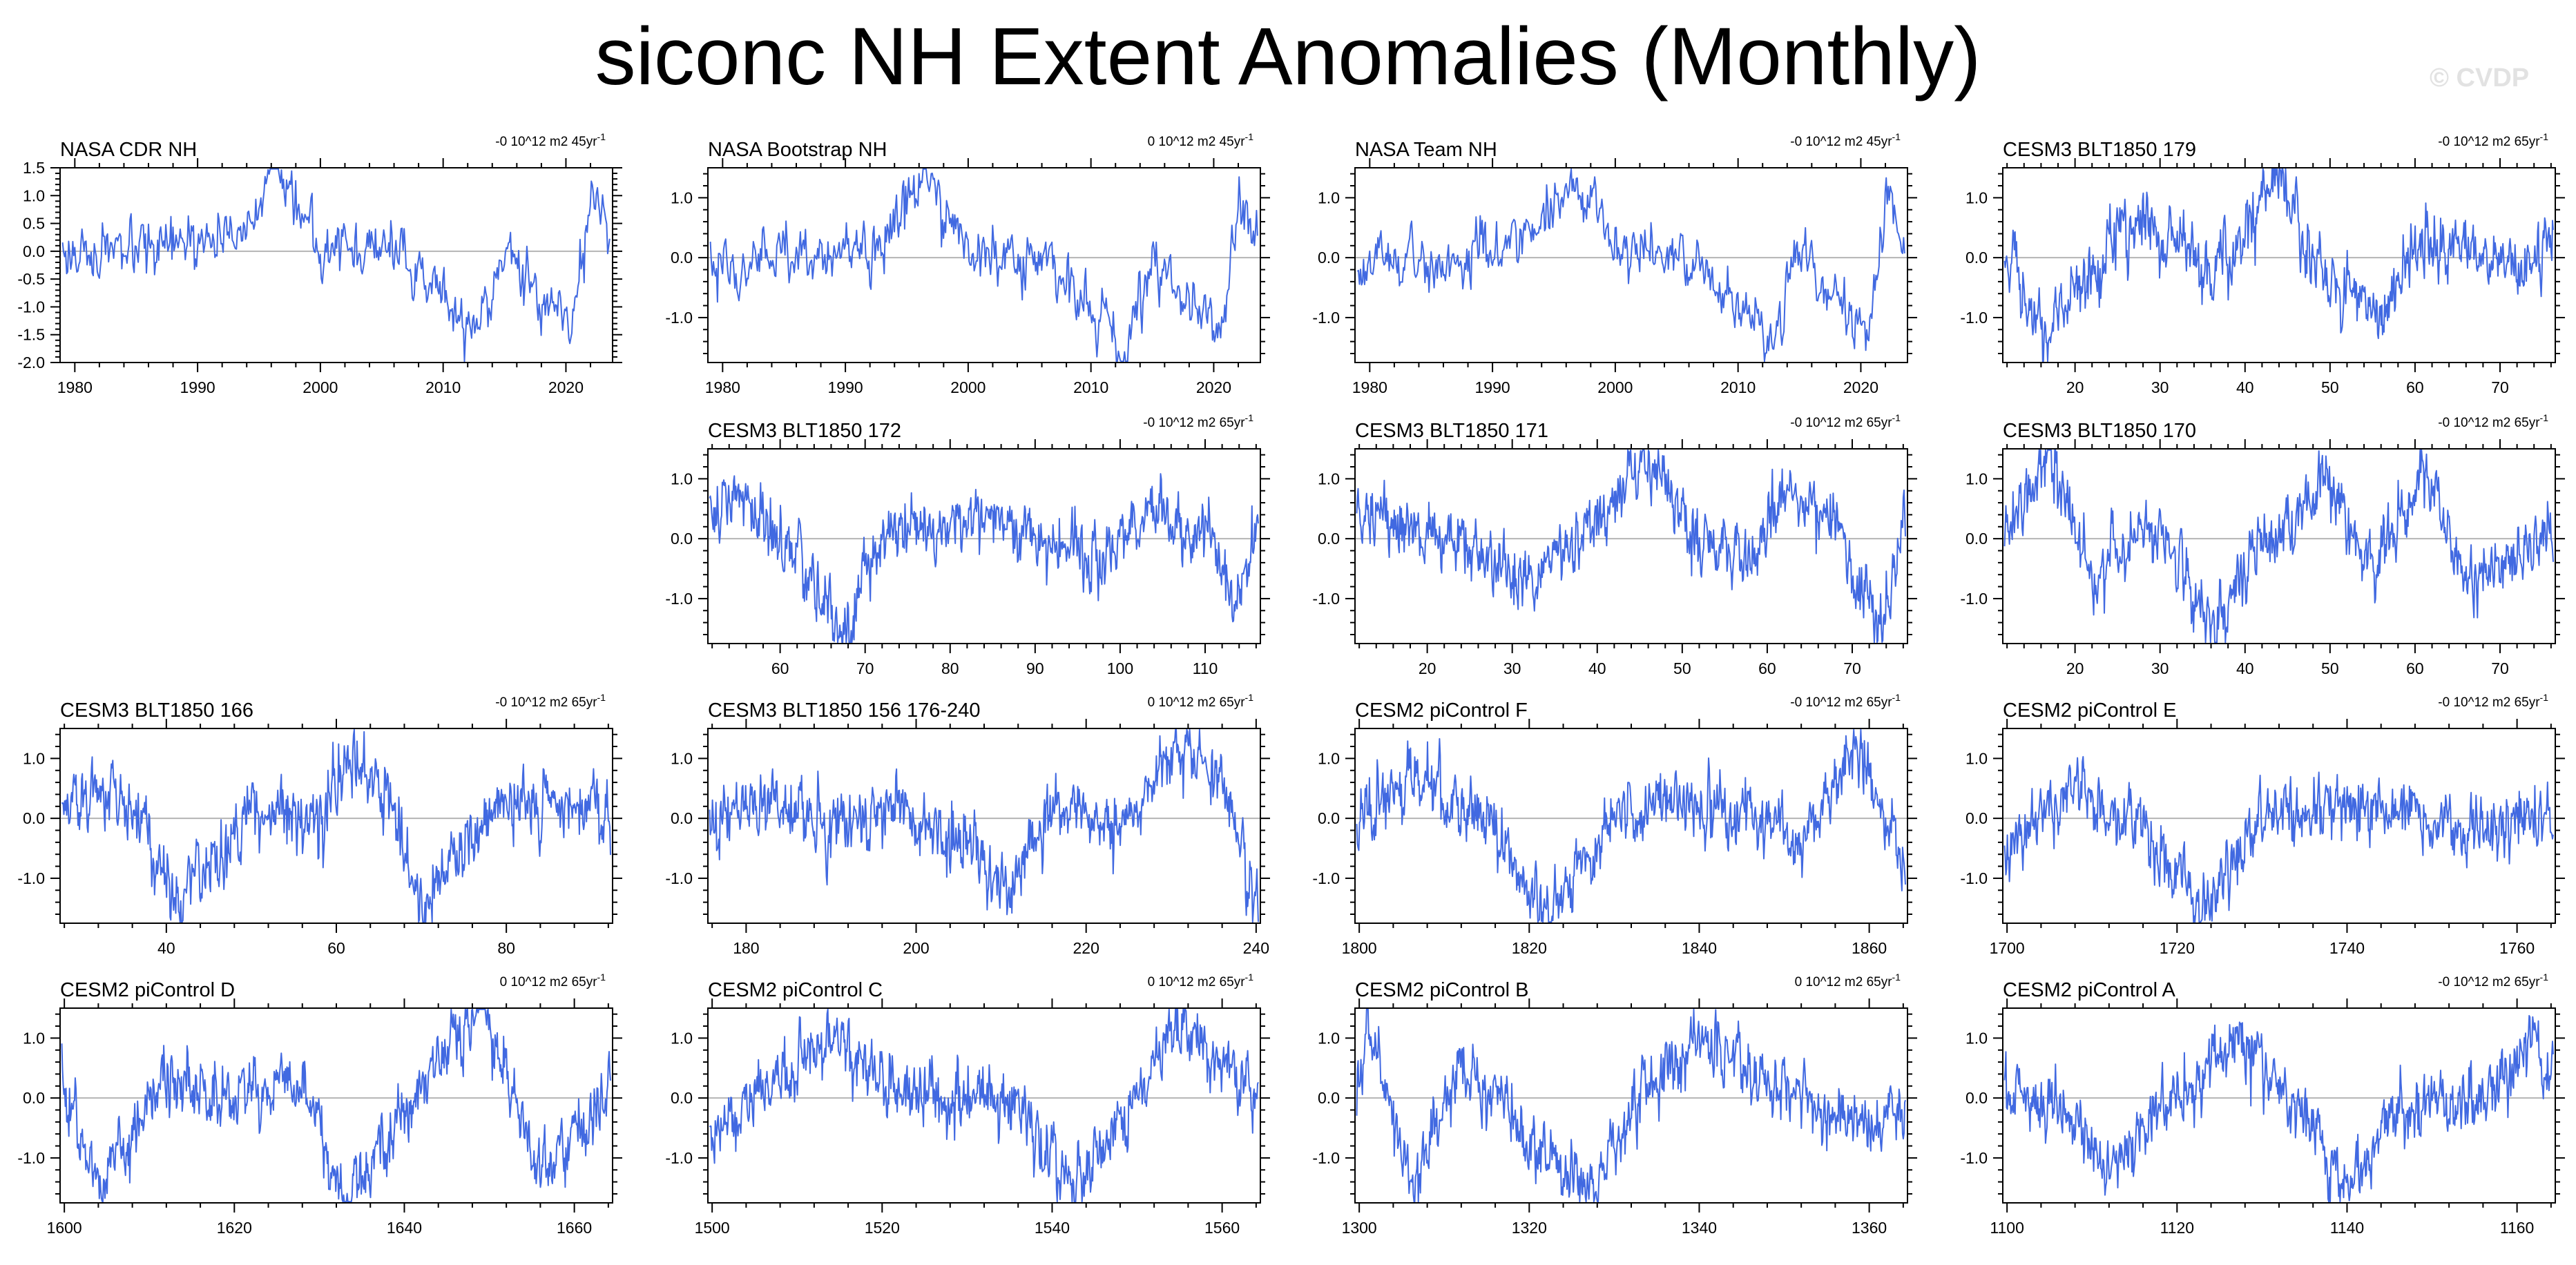  Describe the element at coordinates (1512, 668) in the screenshot. I see `x-tick-label: 30` at that location.